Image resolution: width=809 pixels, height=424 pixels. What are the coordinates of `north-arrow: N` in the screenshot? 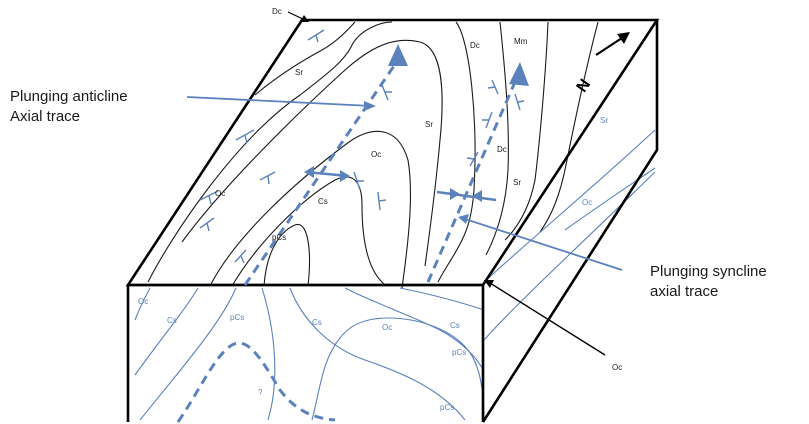 It's located at (602, 64).